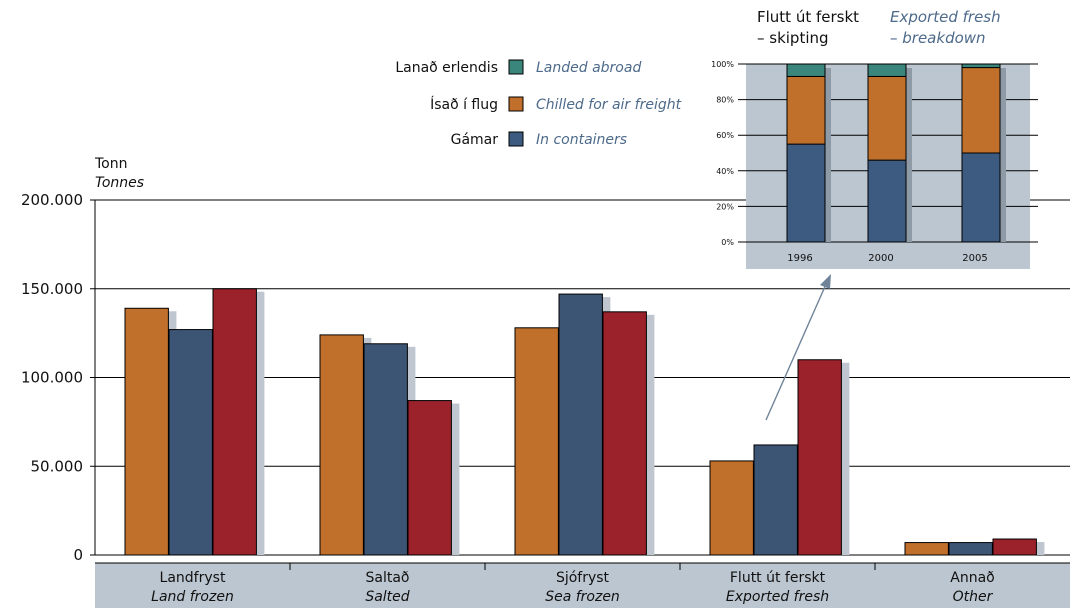  Describe the element at coordinates (52, 200) in the screenshot. I see `y-tick-label: 200.000` at that location.